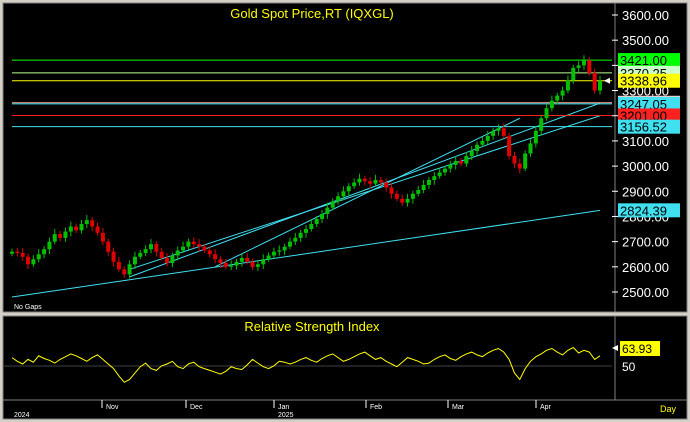 The height and width of the screenshot is (422, 690). Describe the element at coordinates (645, 141) in the screenshot. I see `price-tick-label: 3100.00` at that location.